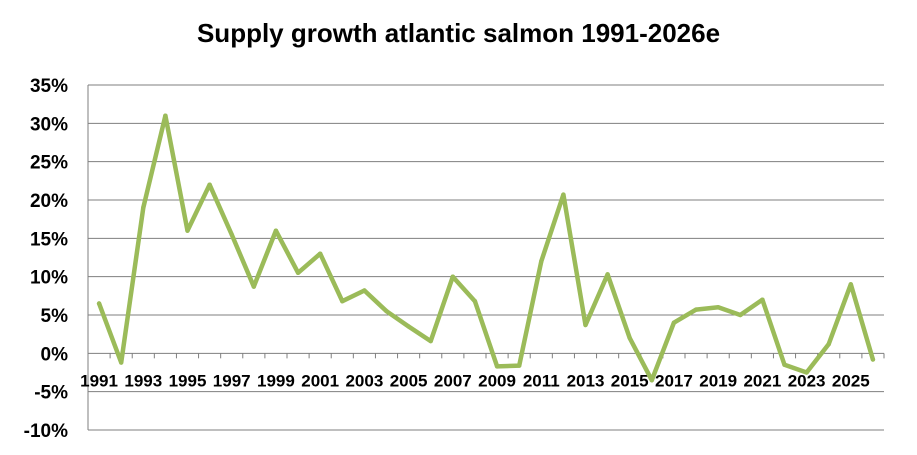 The image size is (917, 455). I want to click on x-tick-label: 2011, so click(541, 380).